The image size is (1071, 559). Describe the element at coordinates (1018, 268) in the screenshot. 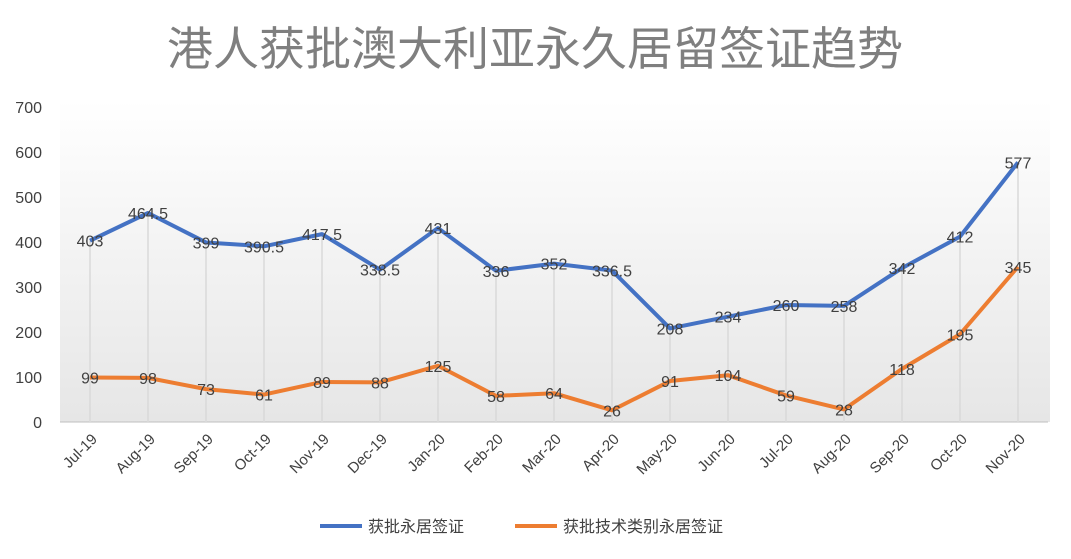

I see `data-label: 345` at that location.